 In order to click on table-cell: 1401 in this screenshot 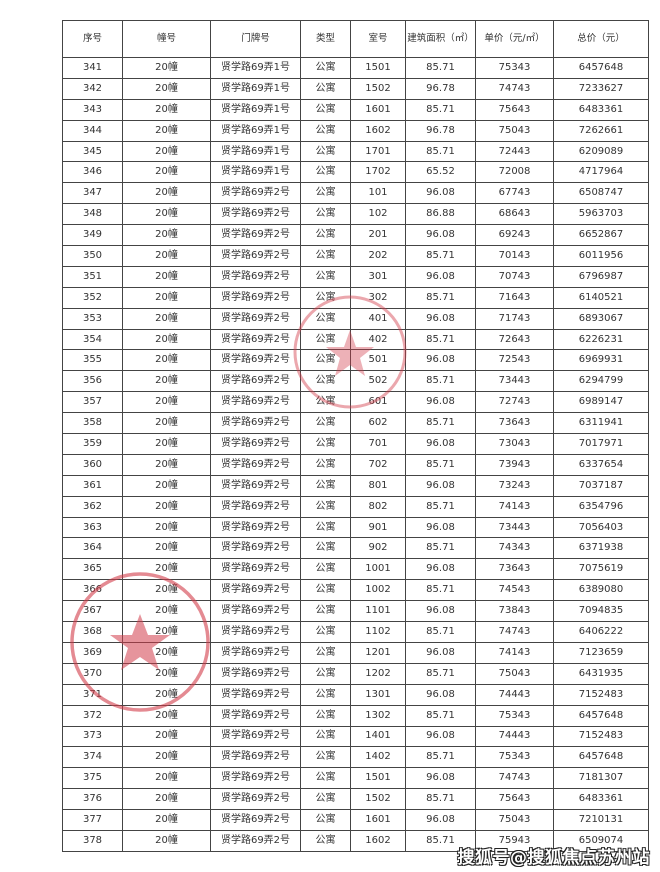, I will do `click(378, 736)`.